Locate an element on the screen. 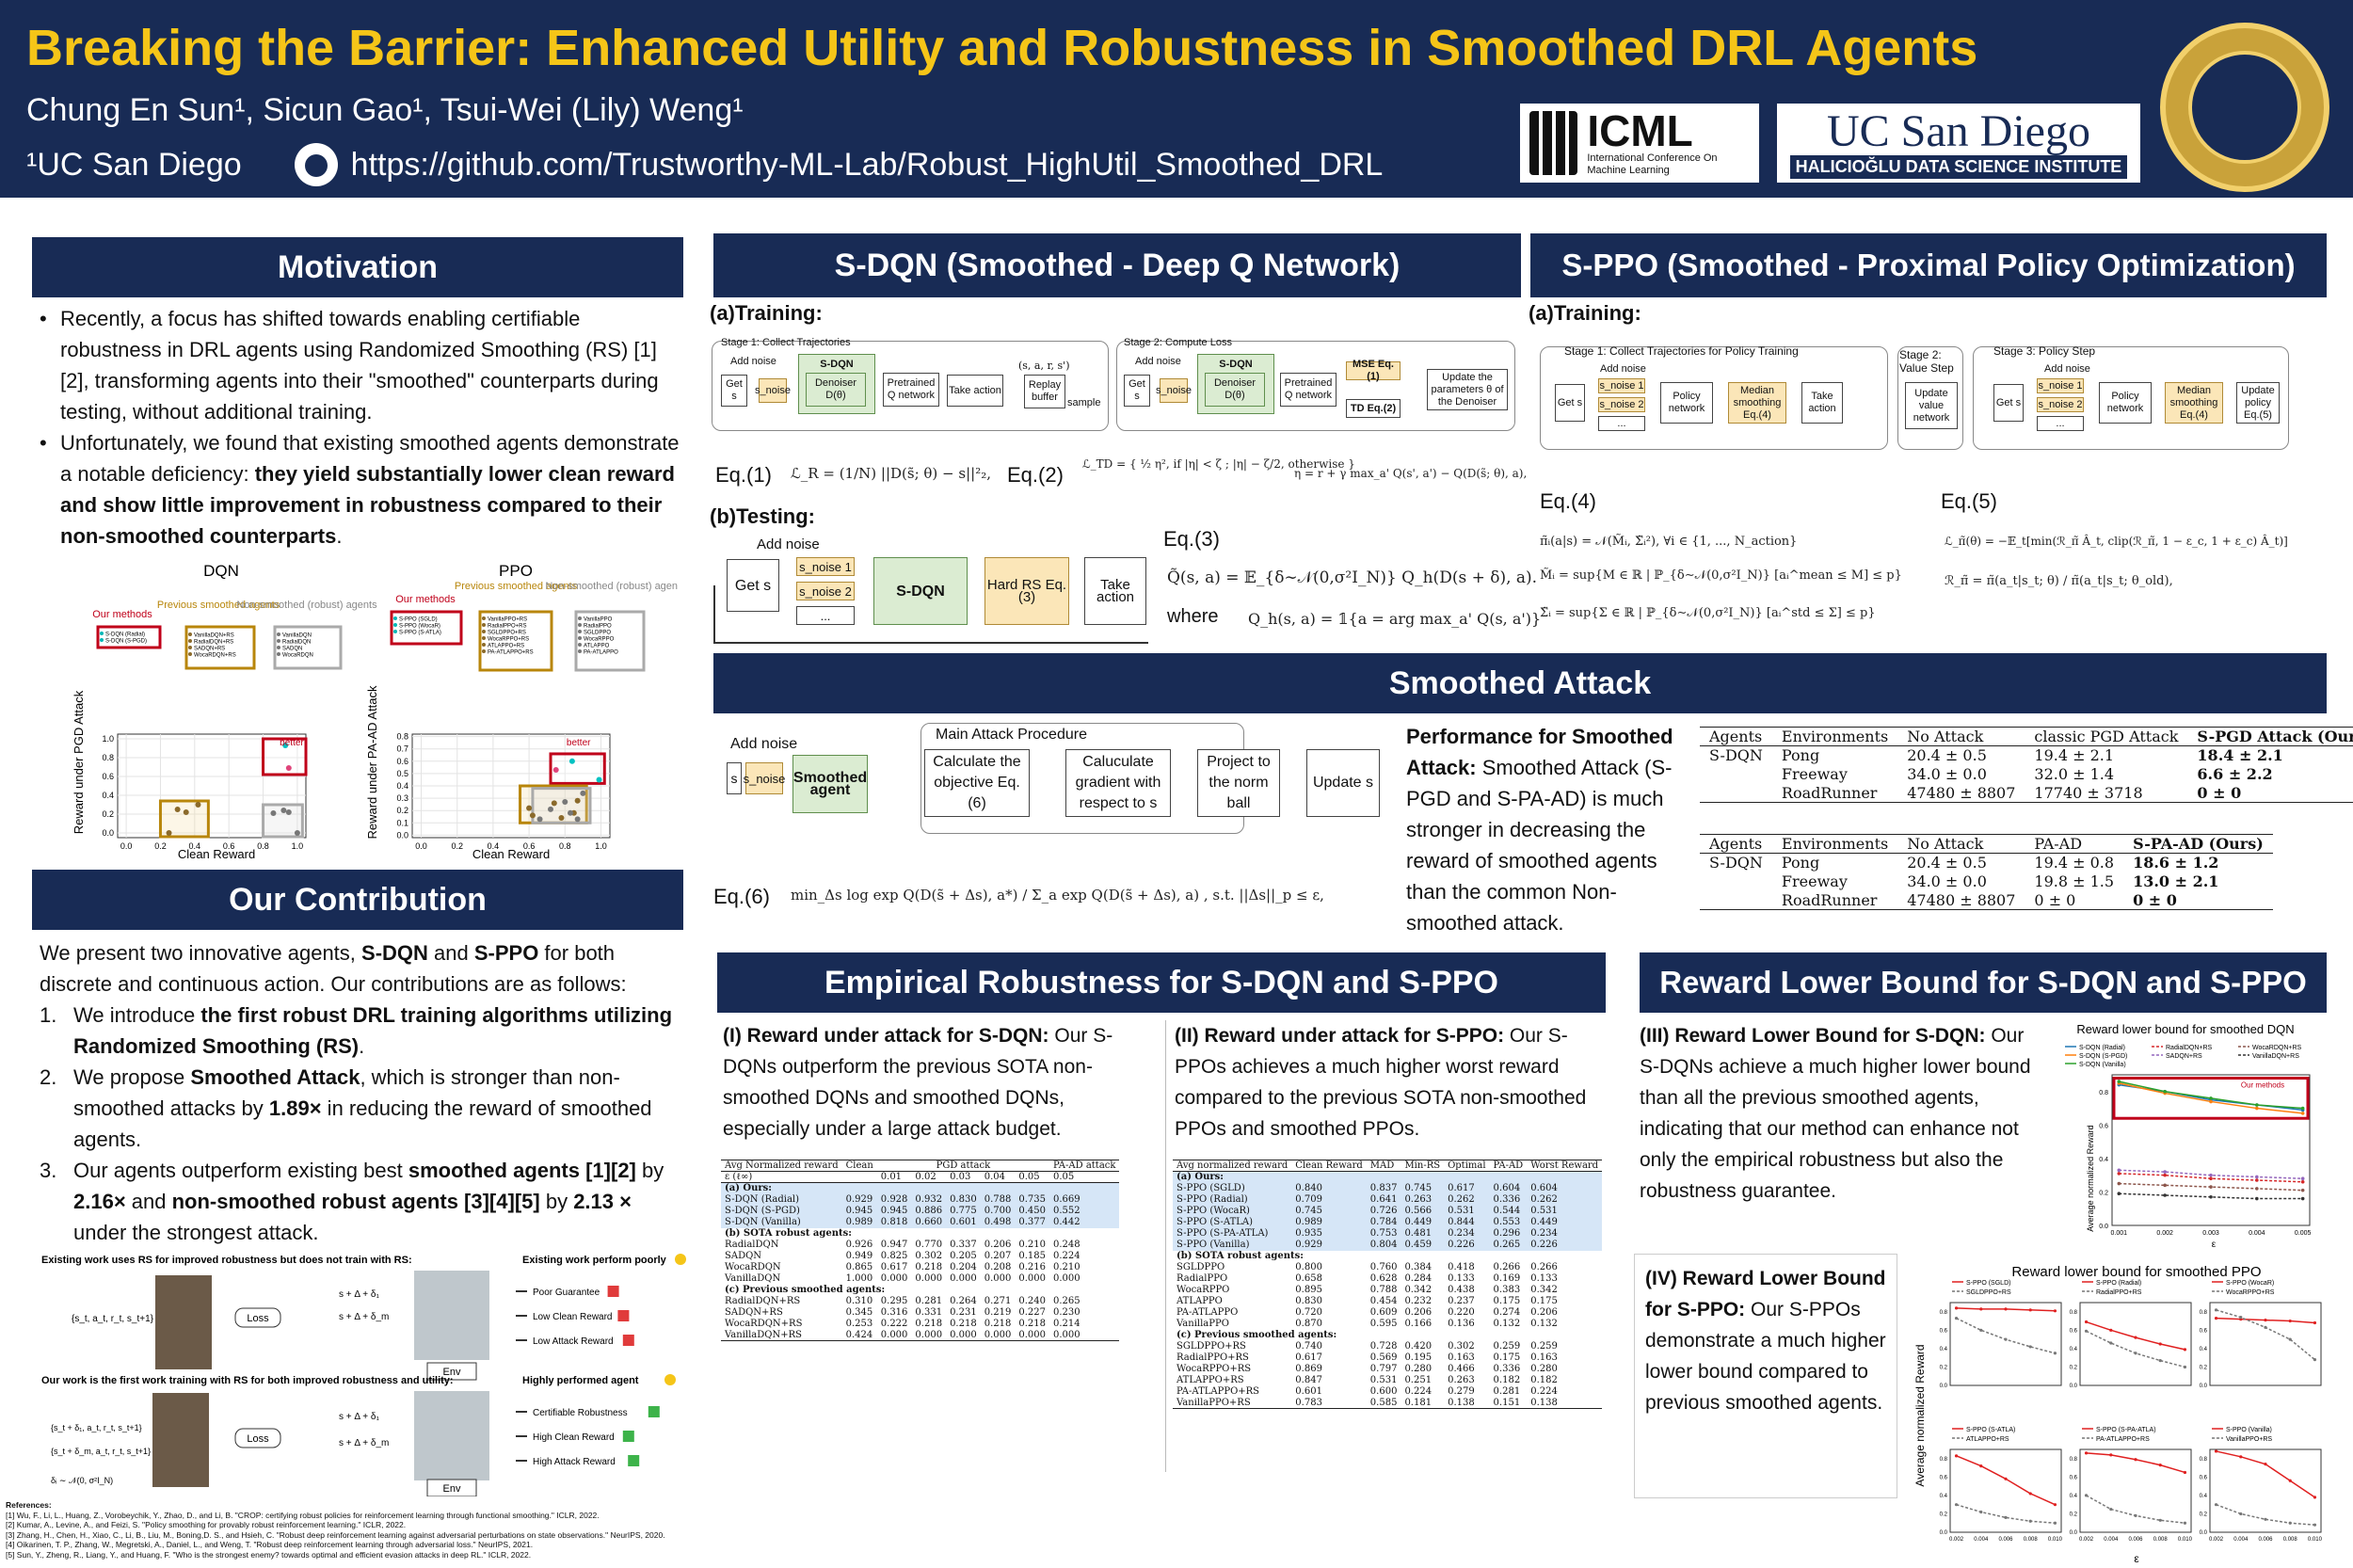 The width and height of the screenshot is (2353, 1568). table-cell: 0.251 is located at coordinates (1418, 1380).